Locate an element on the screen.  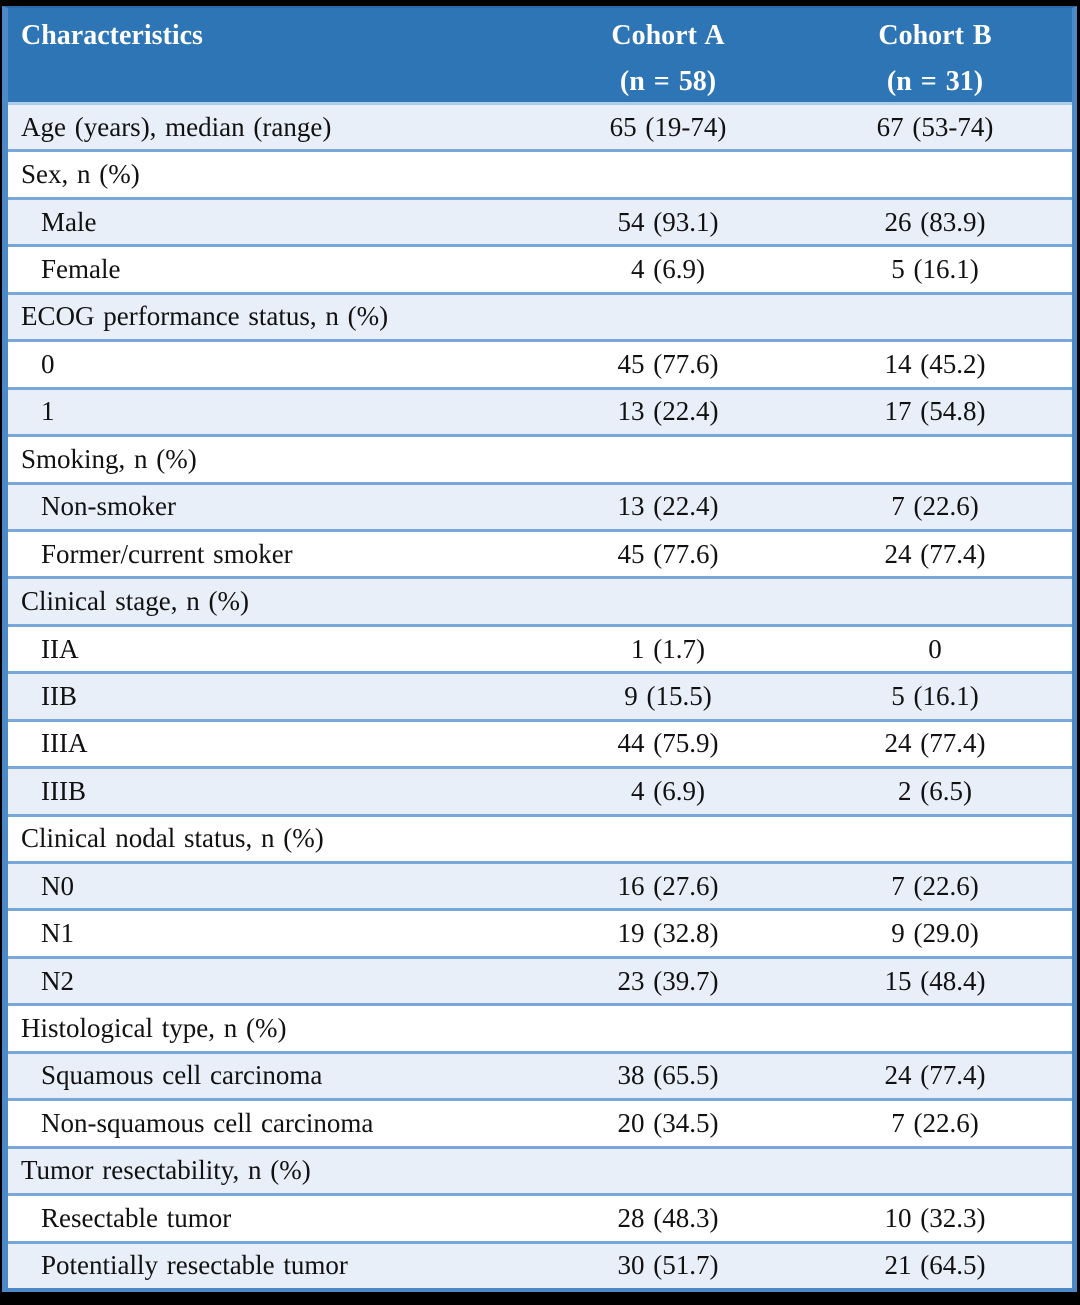
table-row: IIIB 4 (6.9) 2 (6.5) is located at coordinates (540, 790).